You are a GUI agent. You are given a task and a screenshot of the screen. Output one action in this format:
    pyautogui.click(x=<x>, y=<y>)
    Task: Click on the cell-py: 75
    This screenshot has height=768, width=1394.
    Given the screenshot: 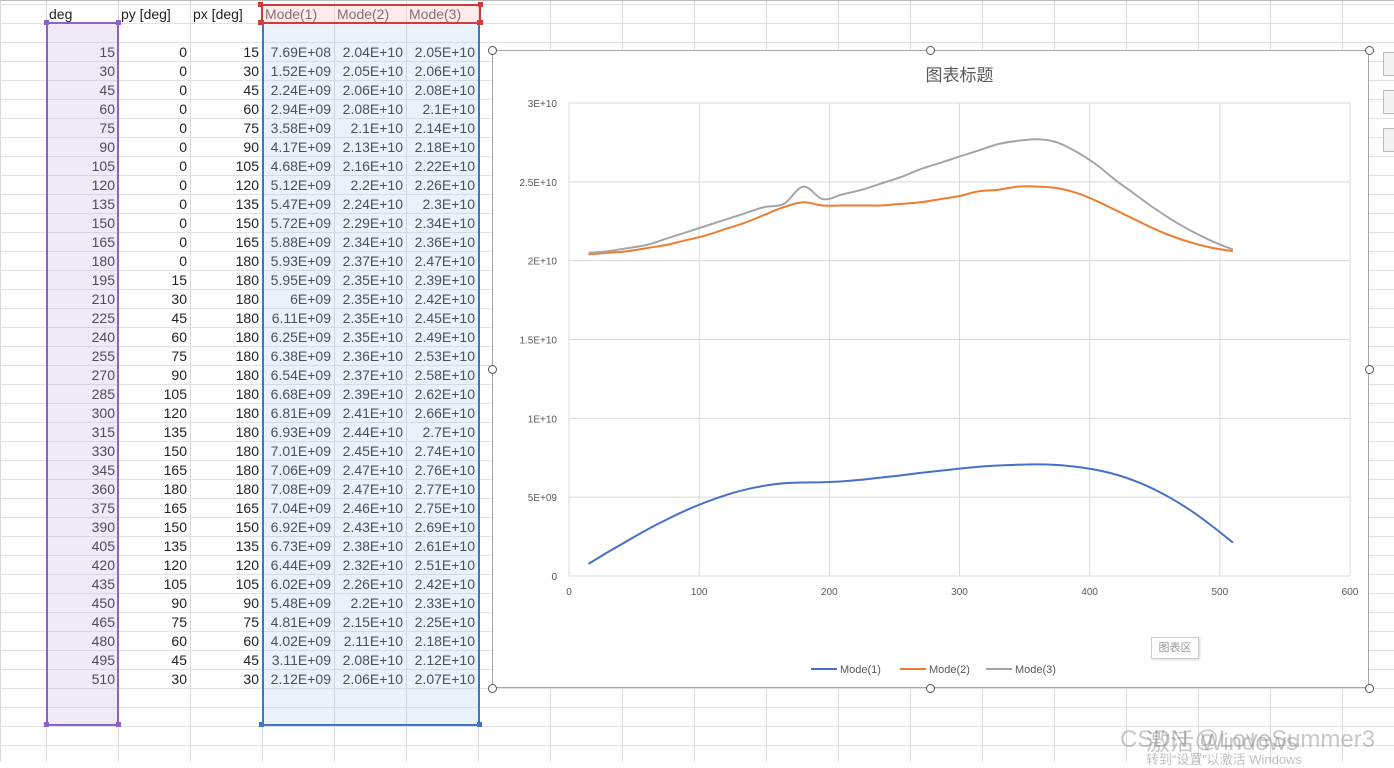 What is the action you would take?
    pyautogui.click(x=179, y=622)
    